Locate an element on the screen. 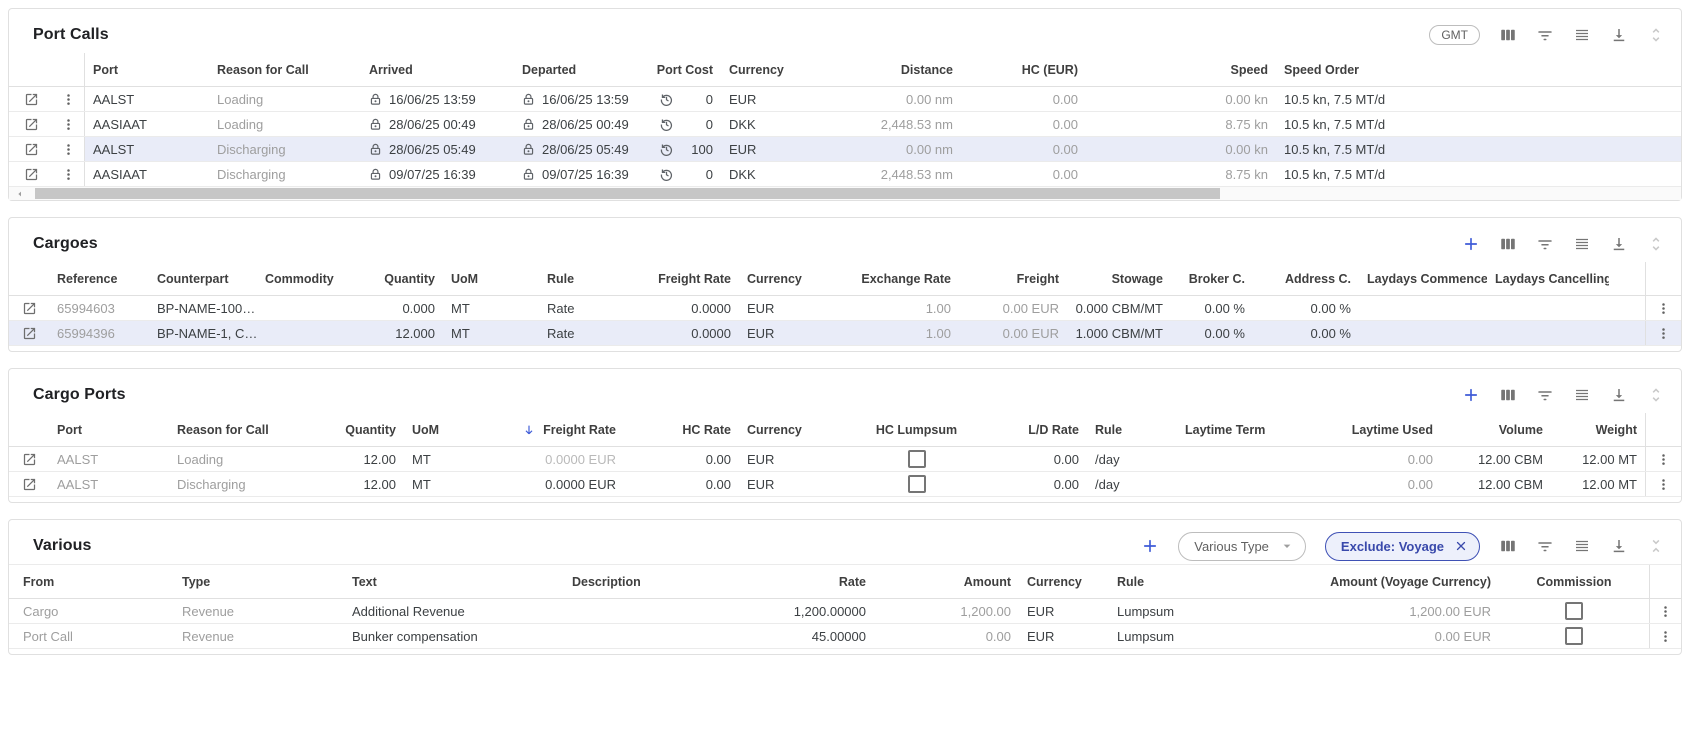 This screenshot has height=753, width=1690. collapse-panel-icon is located at coordinates (1656, 546).